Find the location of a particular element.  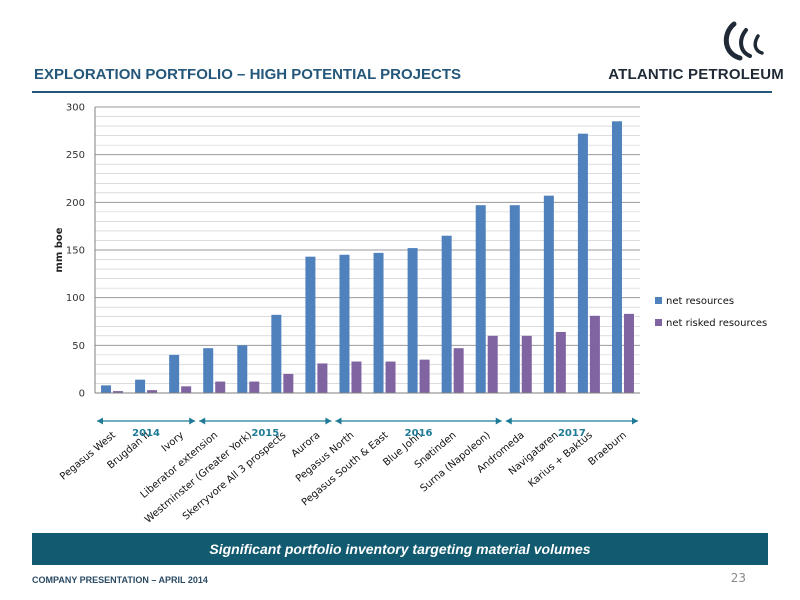

company-logo-icon is located at coordinates (743, 41).